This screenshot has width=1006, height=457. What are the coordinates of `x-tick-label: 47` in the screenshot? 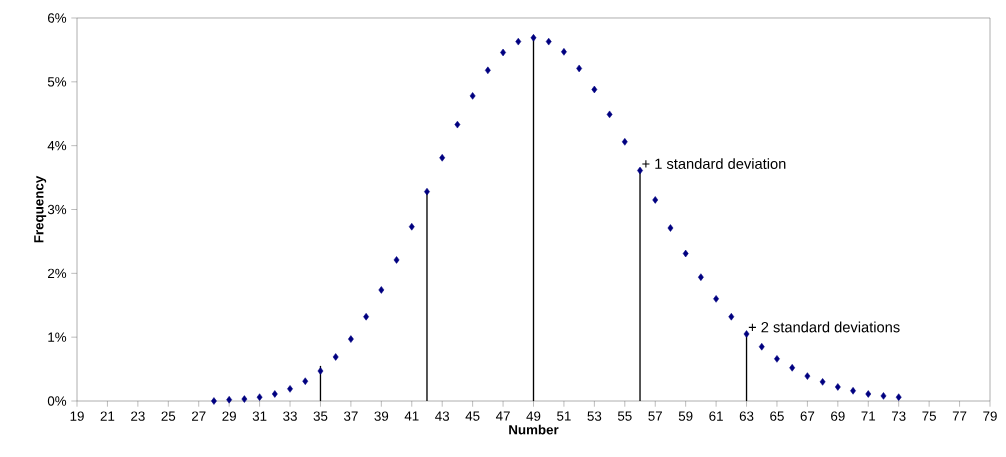 It's located at (502, 416).